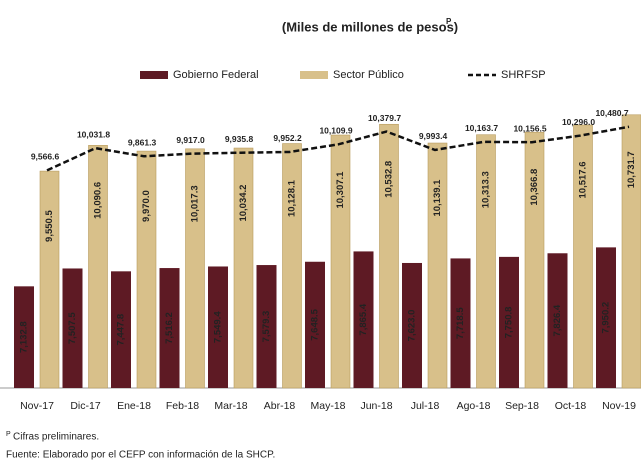 Image resolution: width=641 pixels, height=466 pixels. I want to click on line-value-label: 10,156.5, so click(529, 128).